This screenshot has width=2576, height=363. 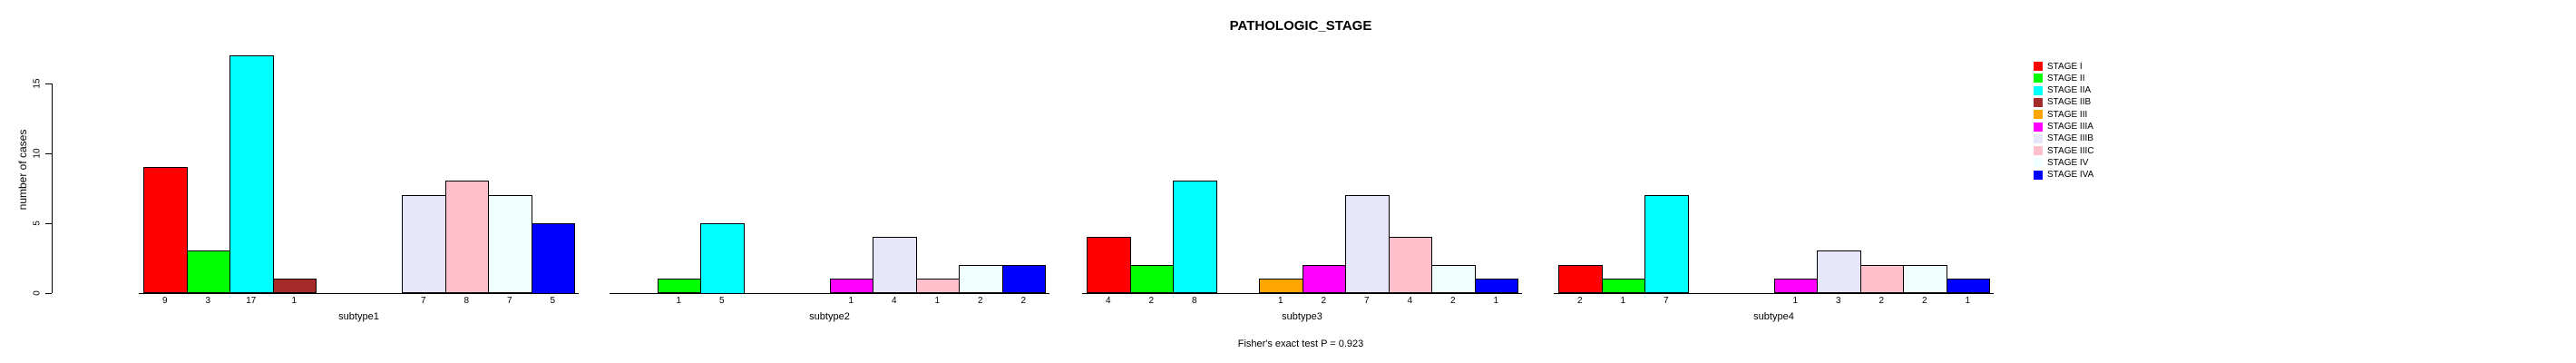 I want to click on legend-item: STAGE IIB, so click(x=2062, y=102).